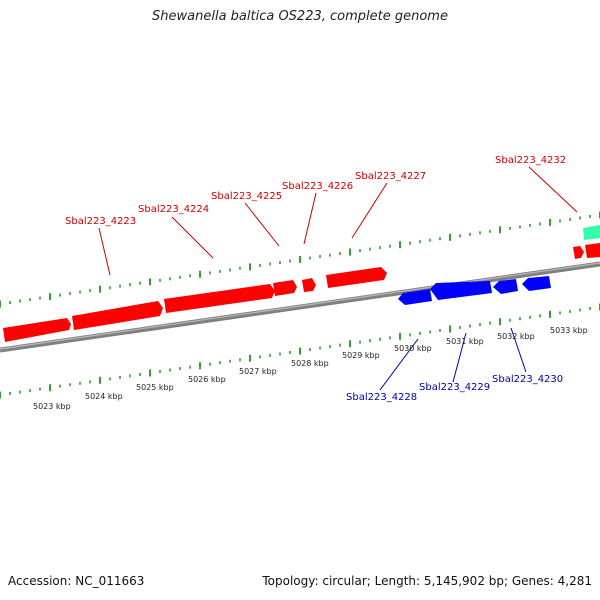 This screenshot has height=600, width=600. Describe the element at coordinates (309, 285) in the screenshot. I see `forward-gene-4226b` at that location.